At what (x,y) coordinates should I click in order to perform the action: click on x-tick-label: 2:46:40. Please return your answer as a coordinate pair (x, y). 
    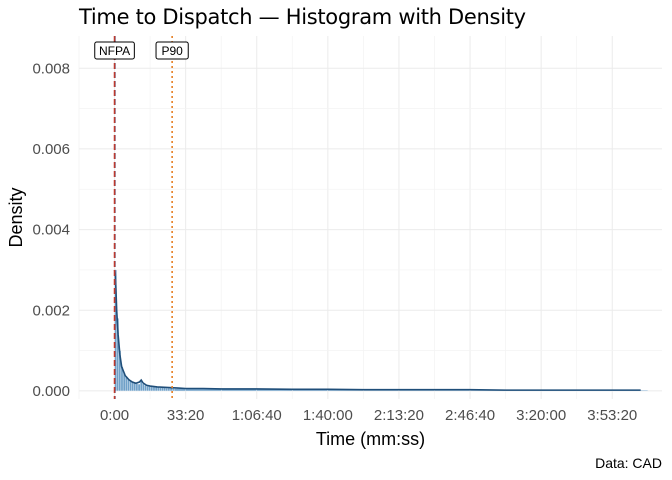
    Looking at the image, I should click on (470, 415).